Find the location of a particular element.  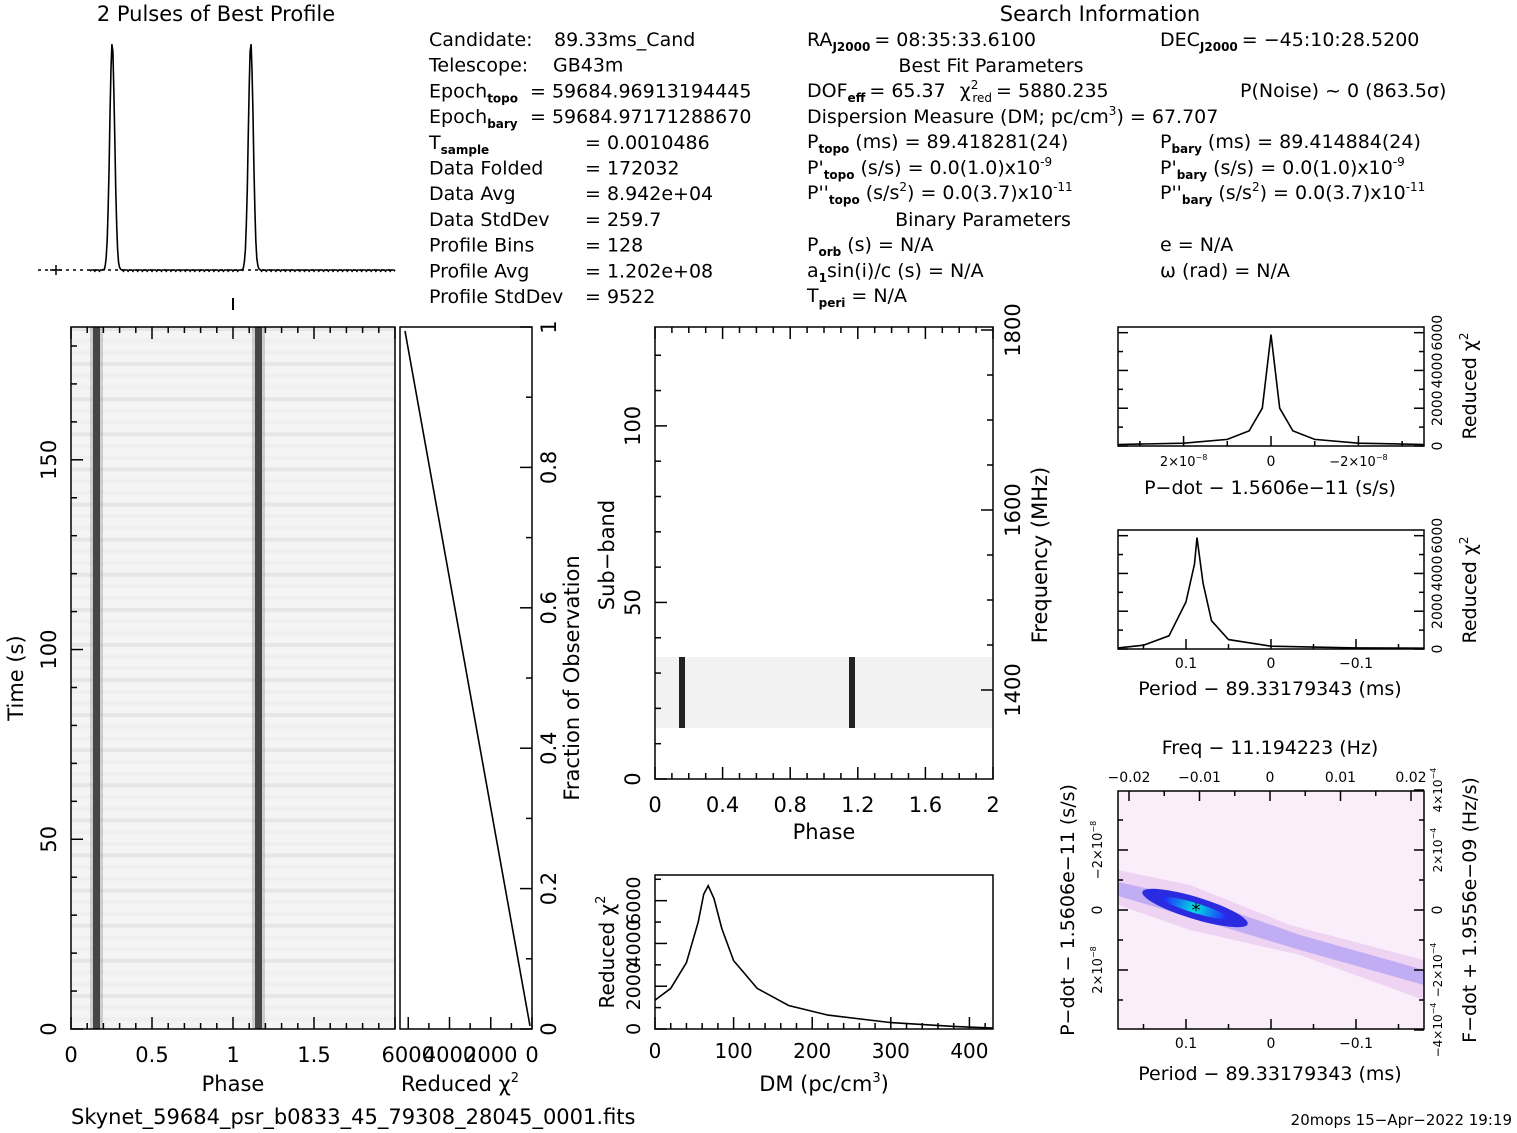

info-left-value: = 9522 is located at coordinates (620, 297).